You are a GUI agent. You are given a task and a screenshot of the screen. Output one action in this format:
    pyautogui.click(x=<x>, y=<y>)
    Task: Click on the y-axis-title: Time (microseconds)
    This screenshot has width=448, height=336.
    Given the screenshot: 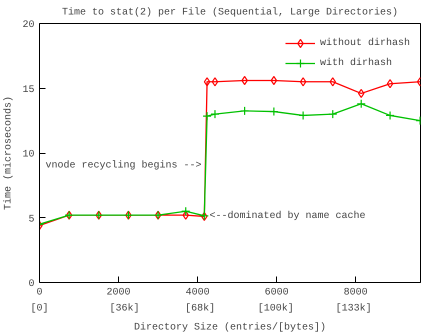 What is the action you would take?
    pyautogui.click(x=8, y=153)
    